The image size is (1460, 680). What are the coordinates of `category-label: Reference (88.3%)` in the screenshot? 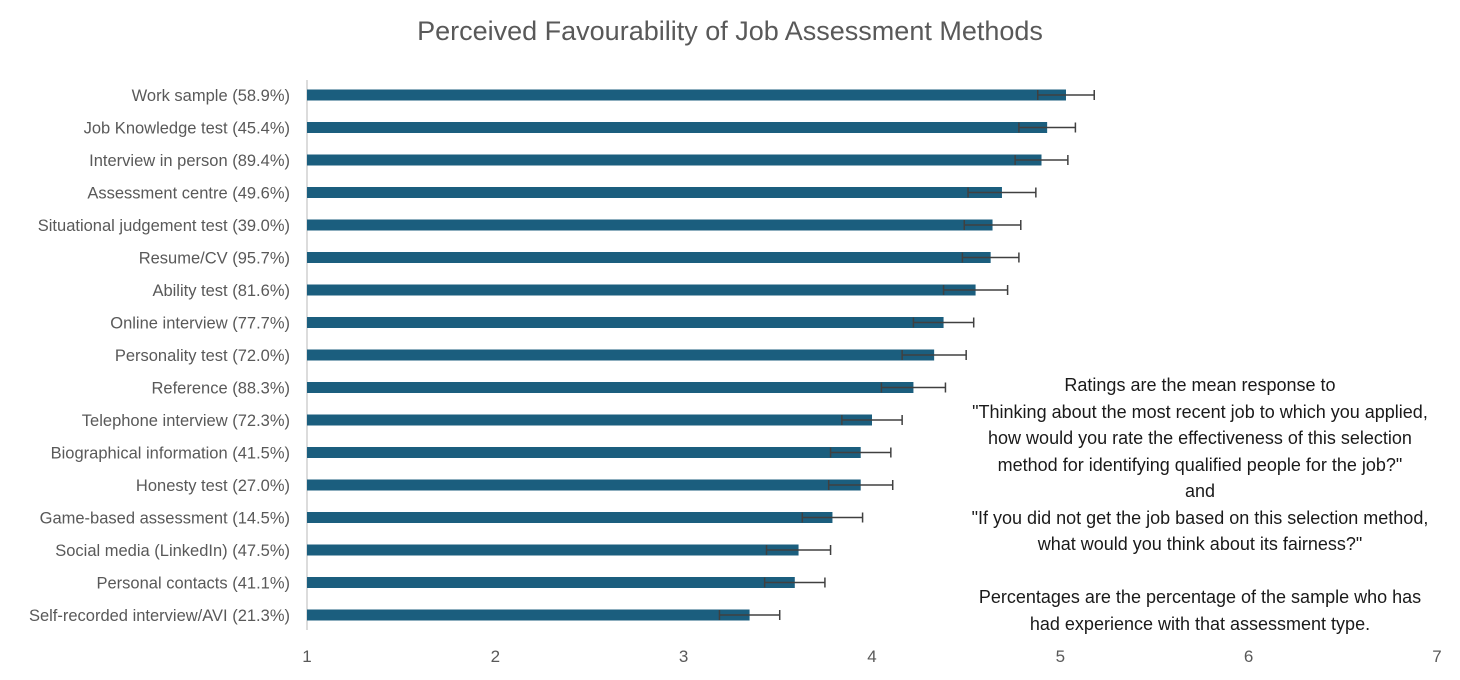 It's located at (221, 389).